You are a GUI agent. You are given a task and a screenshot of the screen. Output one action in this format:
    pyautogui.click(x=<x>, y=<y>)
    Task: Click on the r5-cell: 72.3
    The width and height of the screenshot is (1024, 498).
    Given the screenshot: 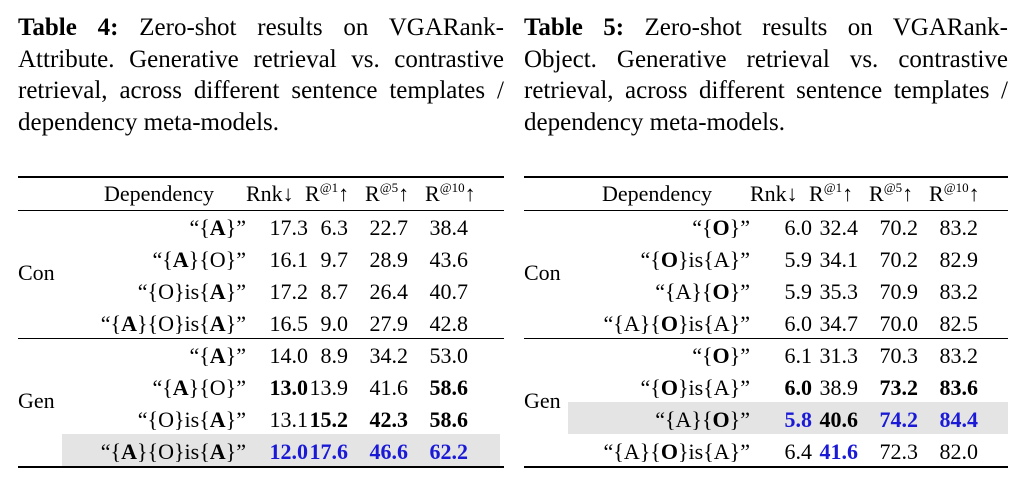 What is the action you would take?
    pyautogui.click(x=899, y=451)
    